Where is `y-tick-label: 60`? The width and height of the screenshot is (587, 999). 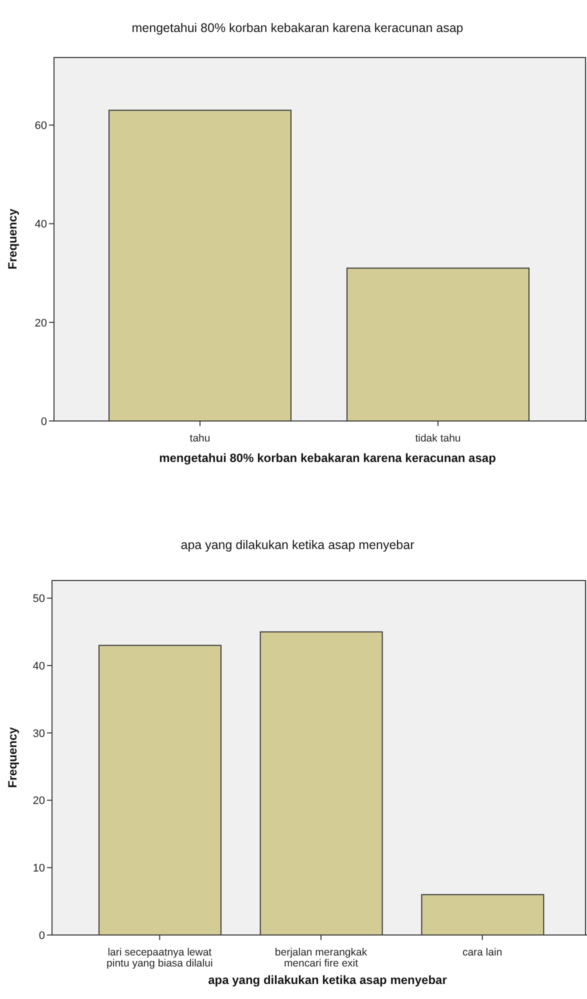 y-tick-label: 60 is located at coordinates (40, 126).